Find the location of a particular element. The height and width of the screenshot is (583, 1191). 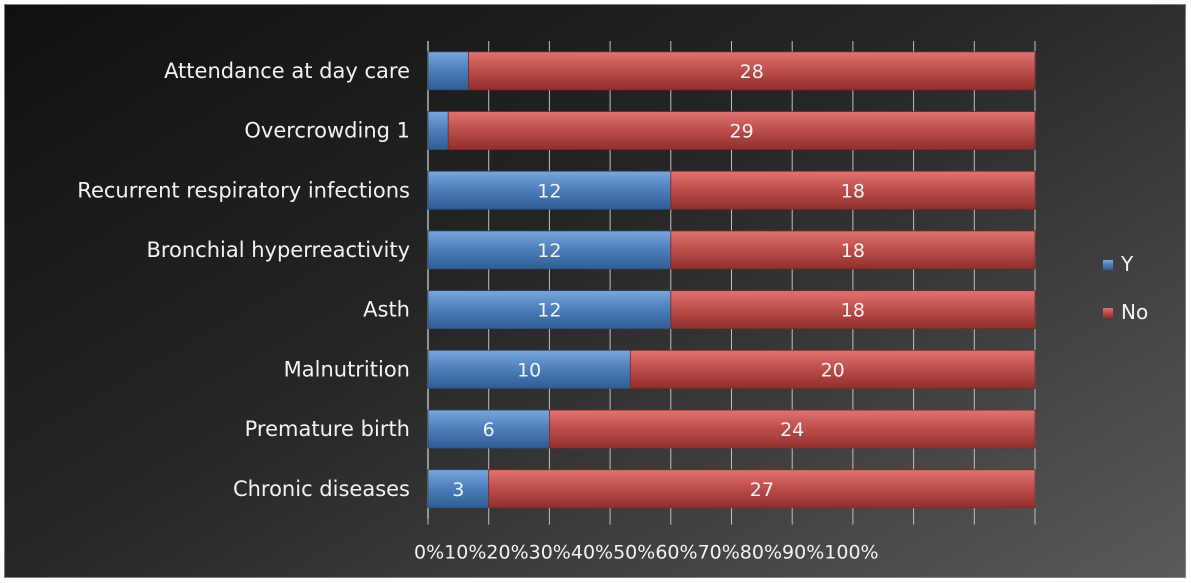

category-label: Overcrowding 1 is located at coordinates (327, 131).